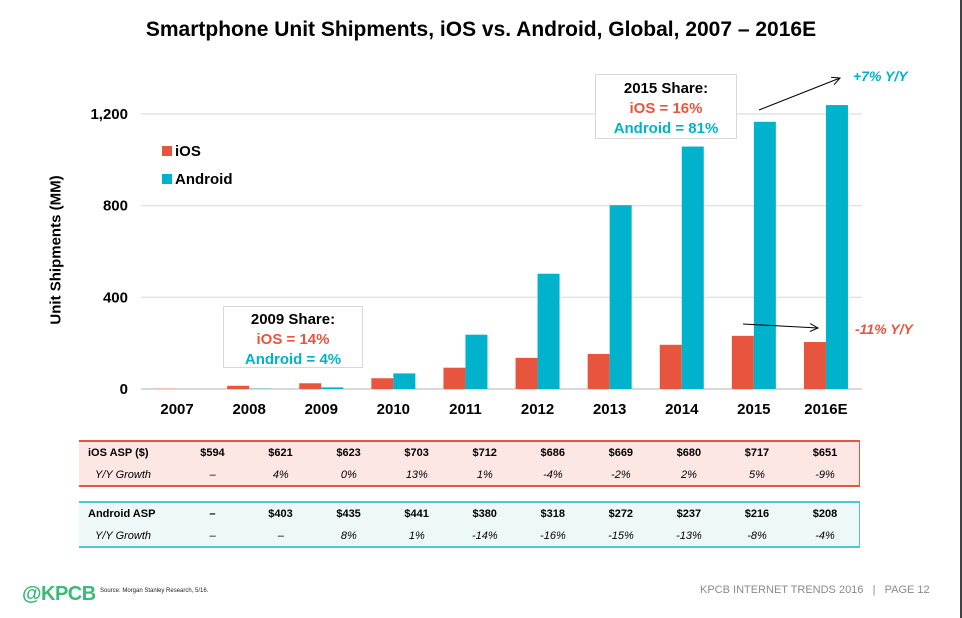 This screenshot has width=962, height=618. I want to click on legend-label-ios: iOS, so click(188, 151).